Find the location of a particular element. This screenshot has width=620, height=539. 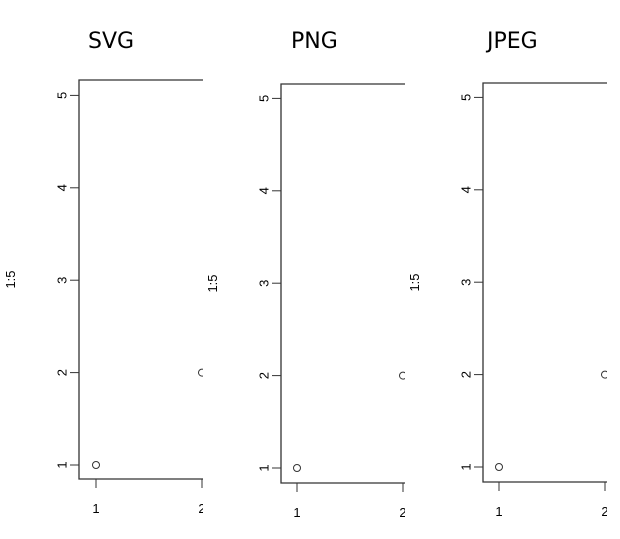

panel-title: SVG is located at coordinates (111, 41).